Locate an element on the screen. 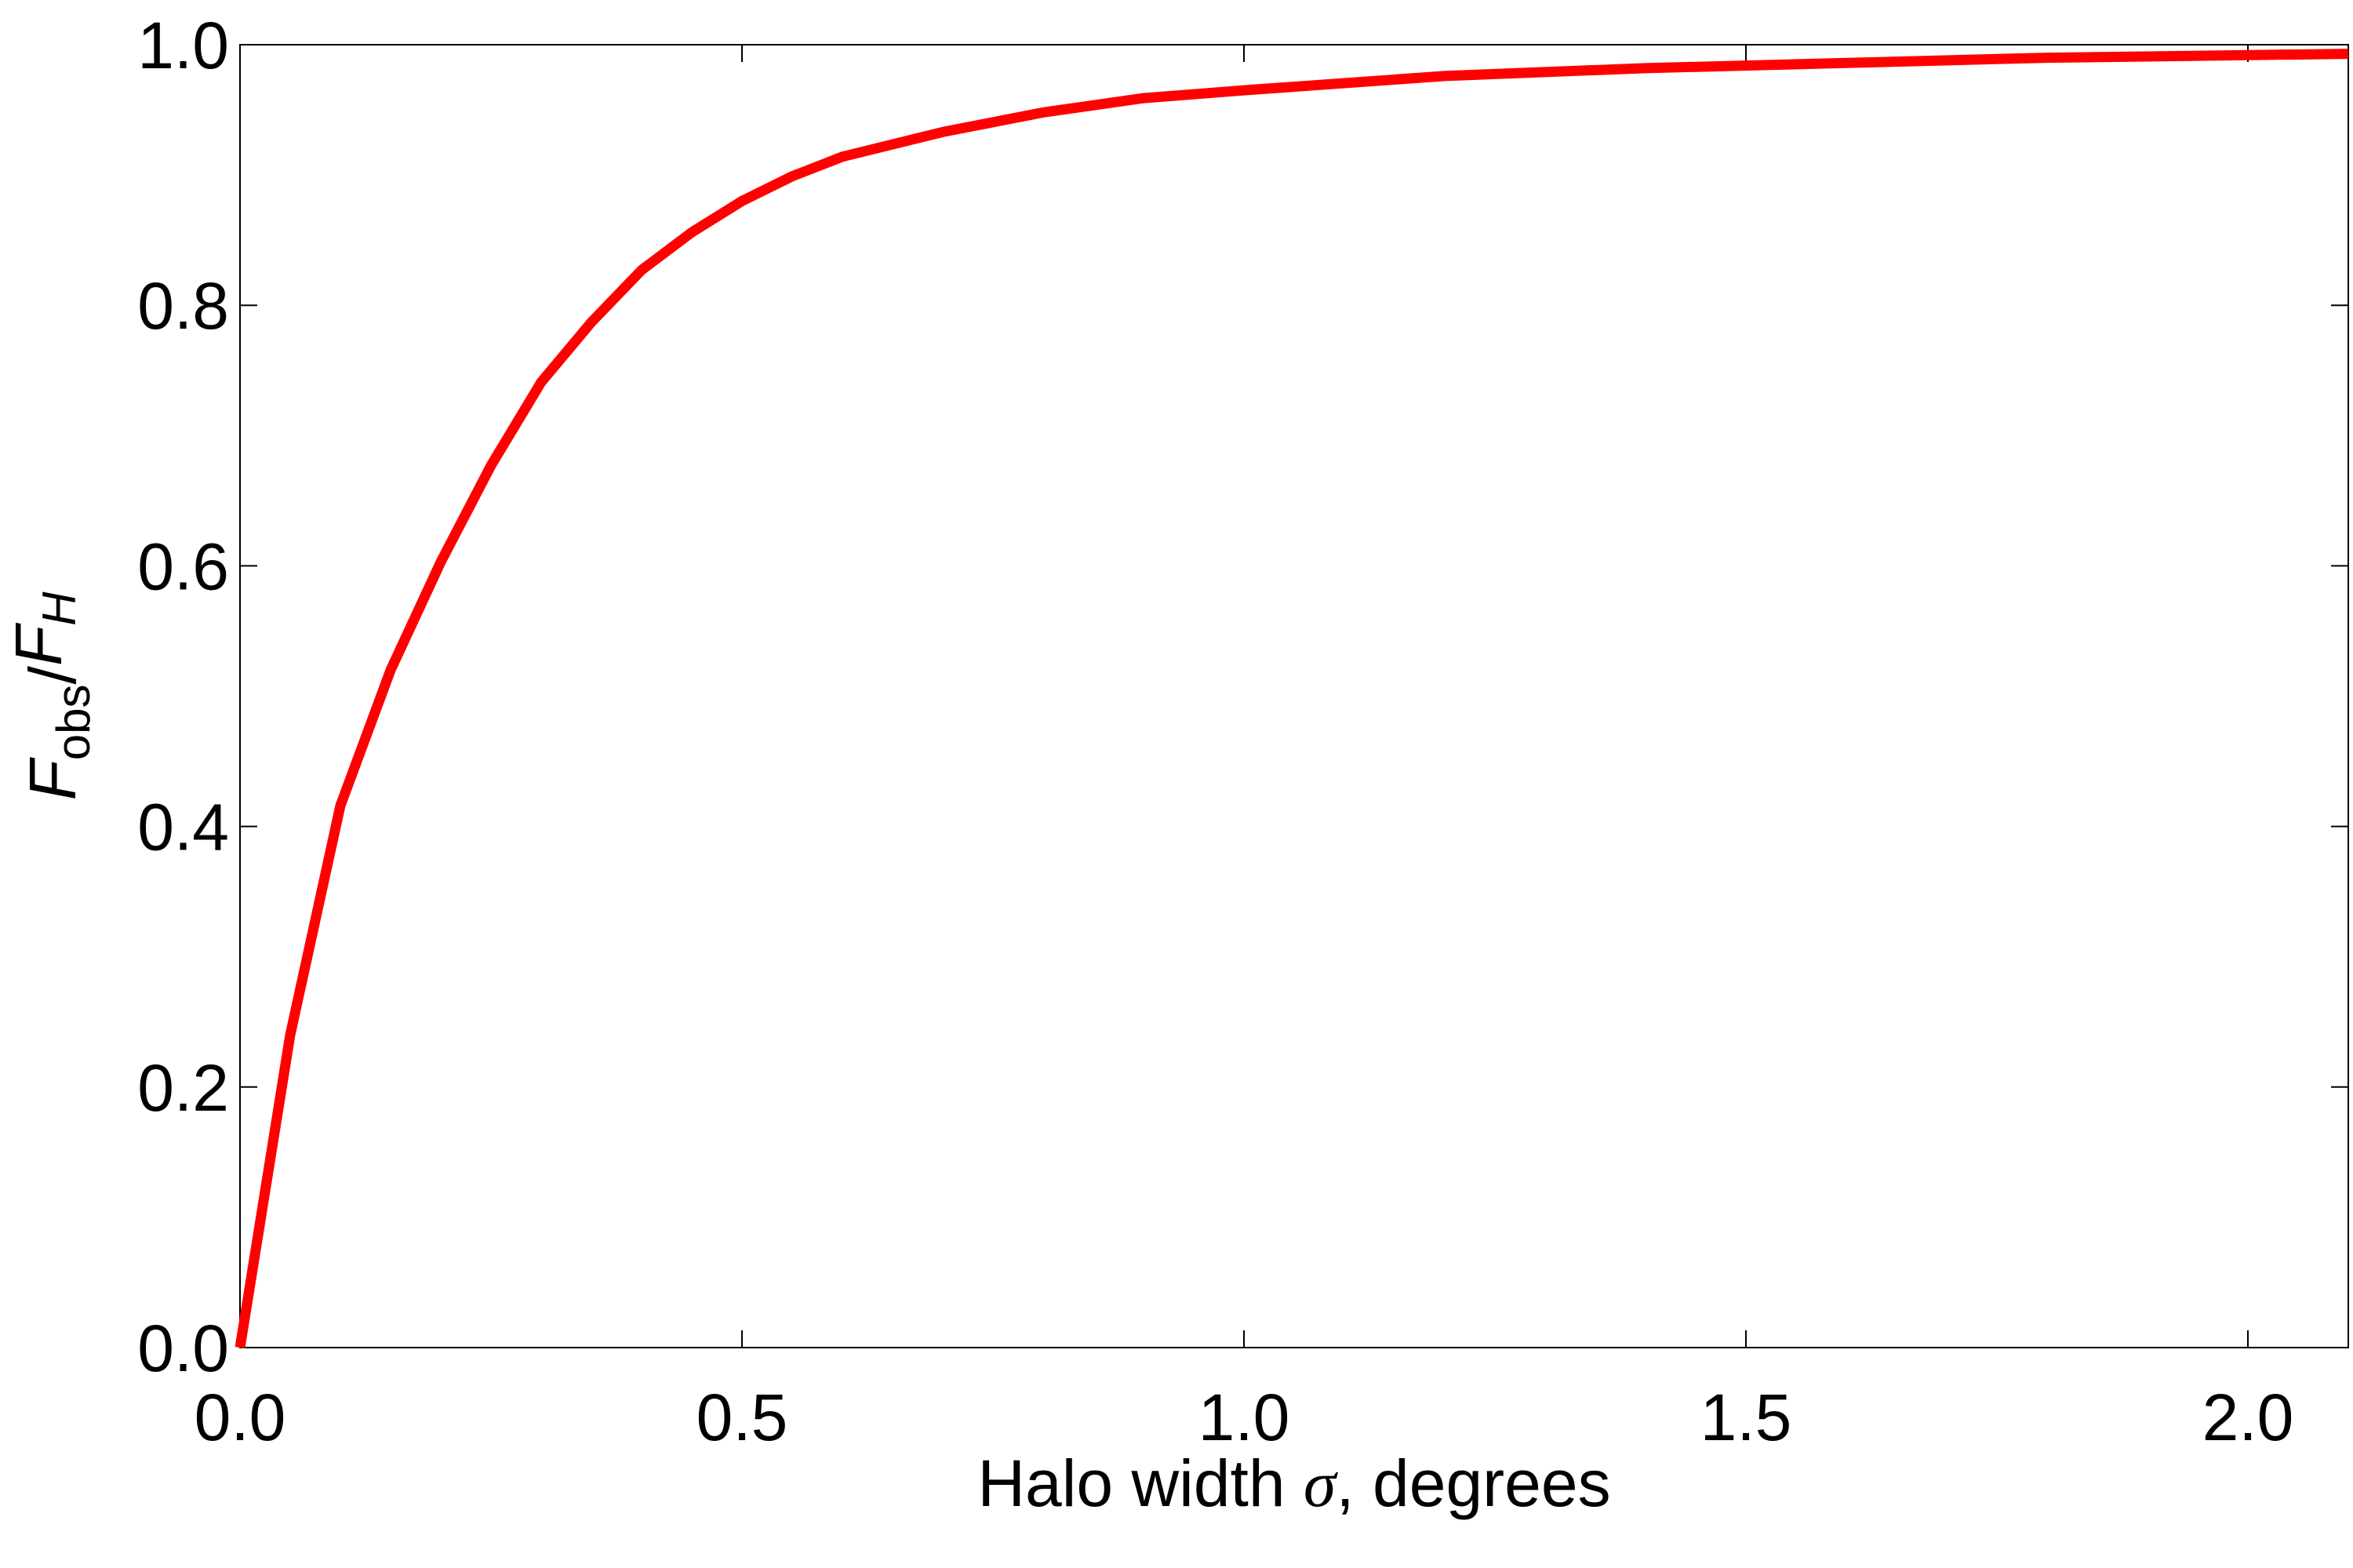  x-tick-label: 0.5 is located at coordinates (742, 1417).